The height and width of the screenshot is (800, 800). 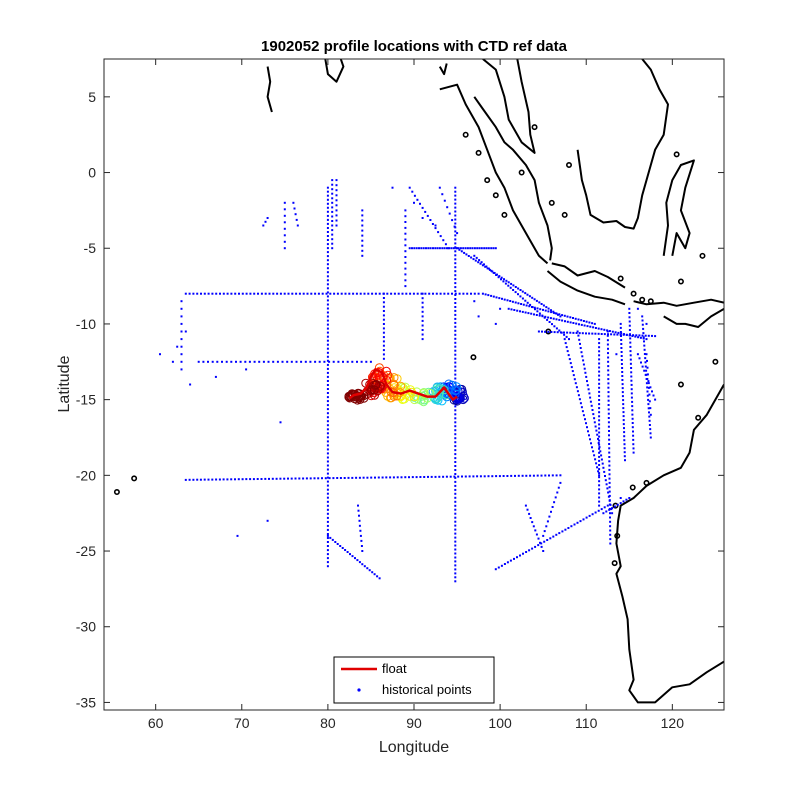 What do you see at coordinates (586, 288) in the screenshot?
I see `coastline-java-south` at bounding box center [586, 288].